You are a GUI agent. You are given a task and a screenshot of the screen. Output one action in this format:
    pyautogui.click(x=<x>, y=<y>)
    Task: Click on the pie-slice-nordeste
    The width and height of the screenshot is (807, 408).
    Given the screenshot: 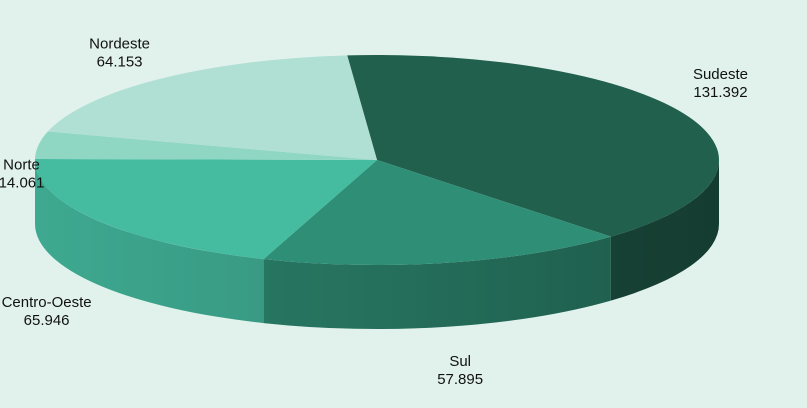 What is the action you would take?
    pyautogui.click(x=212, y=108)
    